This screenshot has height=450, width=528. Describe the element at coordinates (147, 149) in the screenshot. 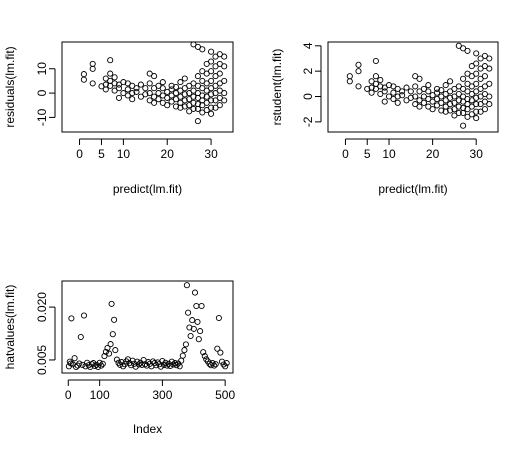

I see `x-axis: 0 5 10 20 30` at that location.